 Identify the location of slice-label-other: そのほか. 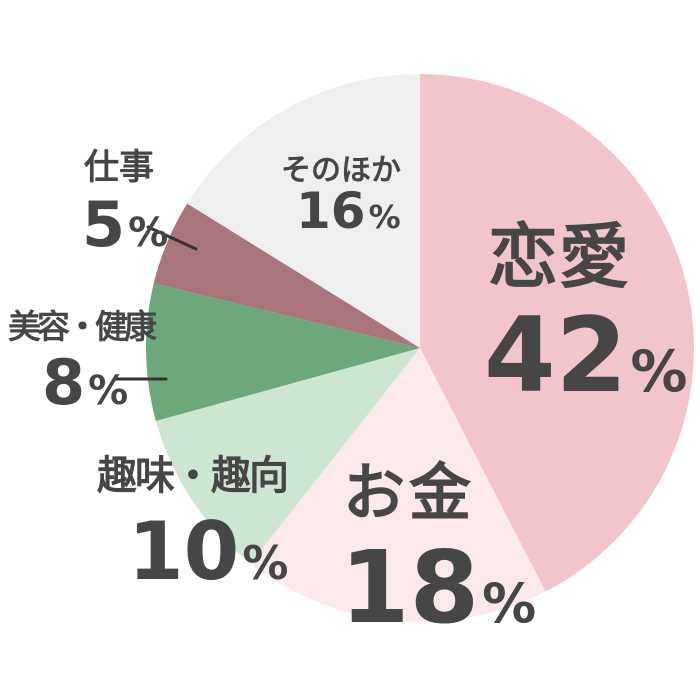
(341, 170).